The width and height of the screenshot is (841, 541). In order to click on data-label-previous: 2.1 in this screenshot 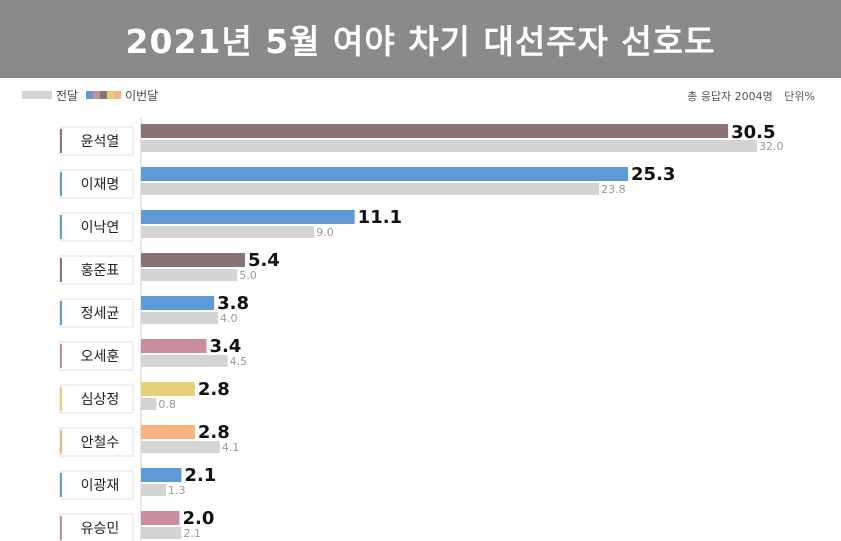, I will do `click(192, 533)`.